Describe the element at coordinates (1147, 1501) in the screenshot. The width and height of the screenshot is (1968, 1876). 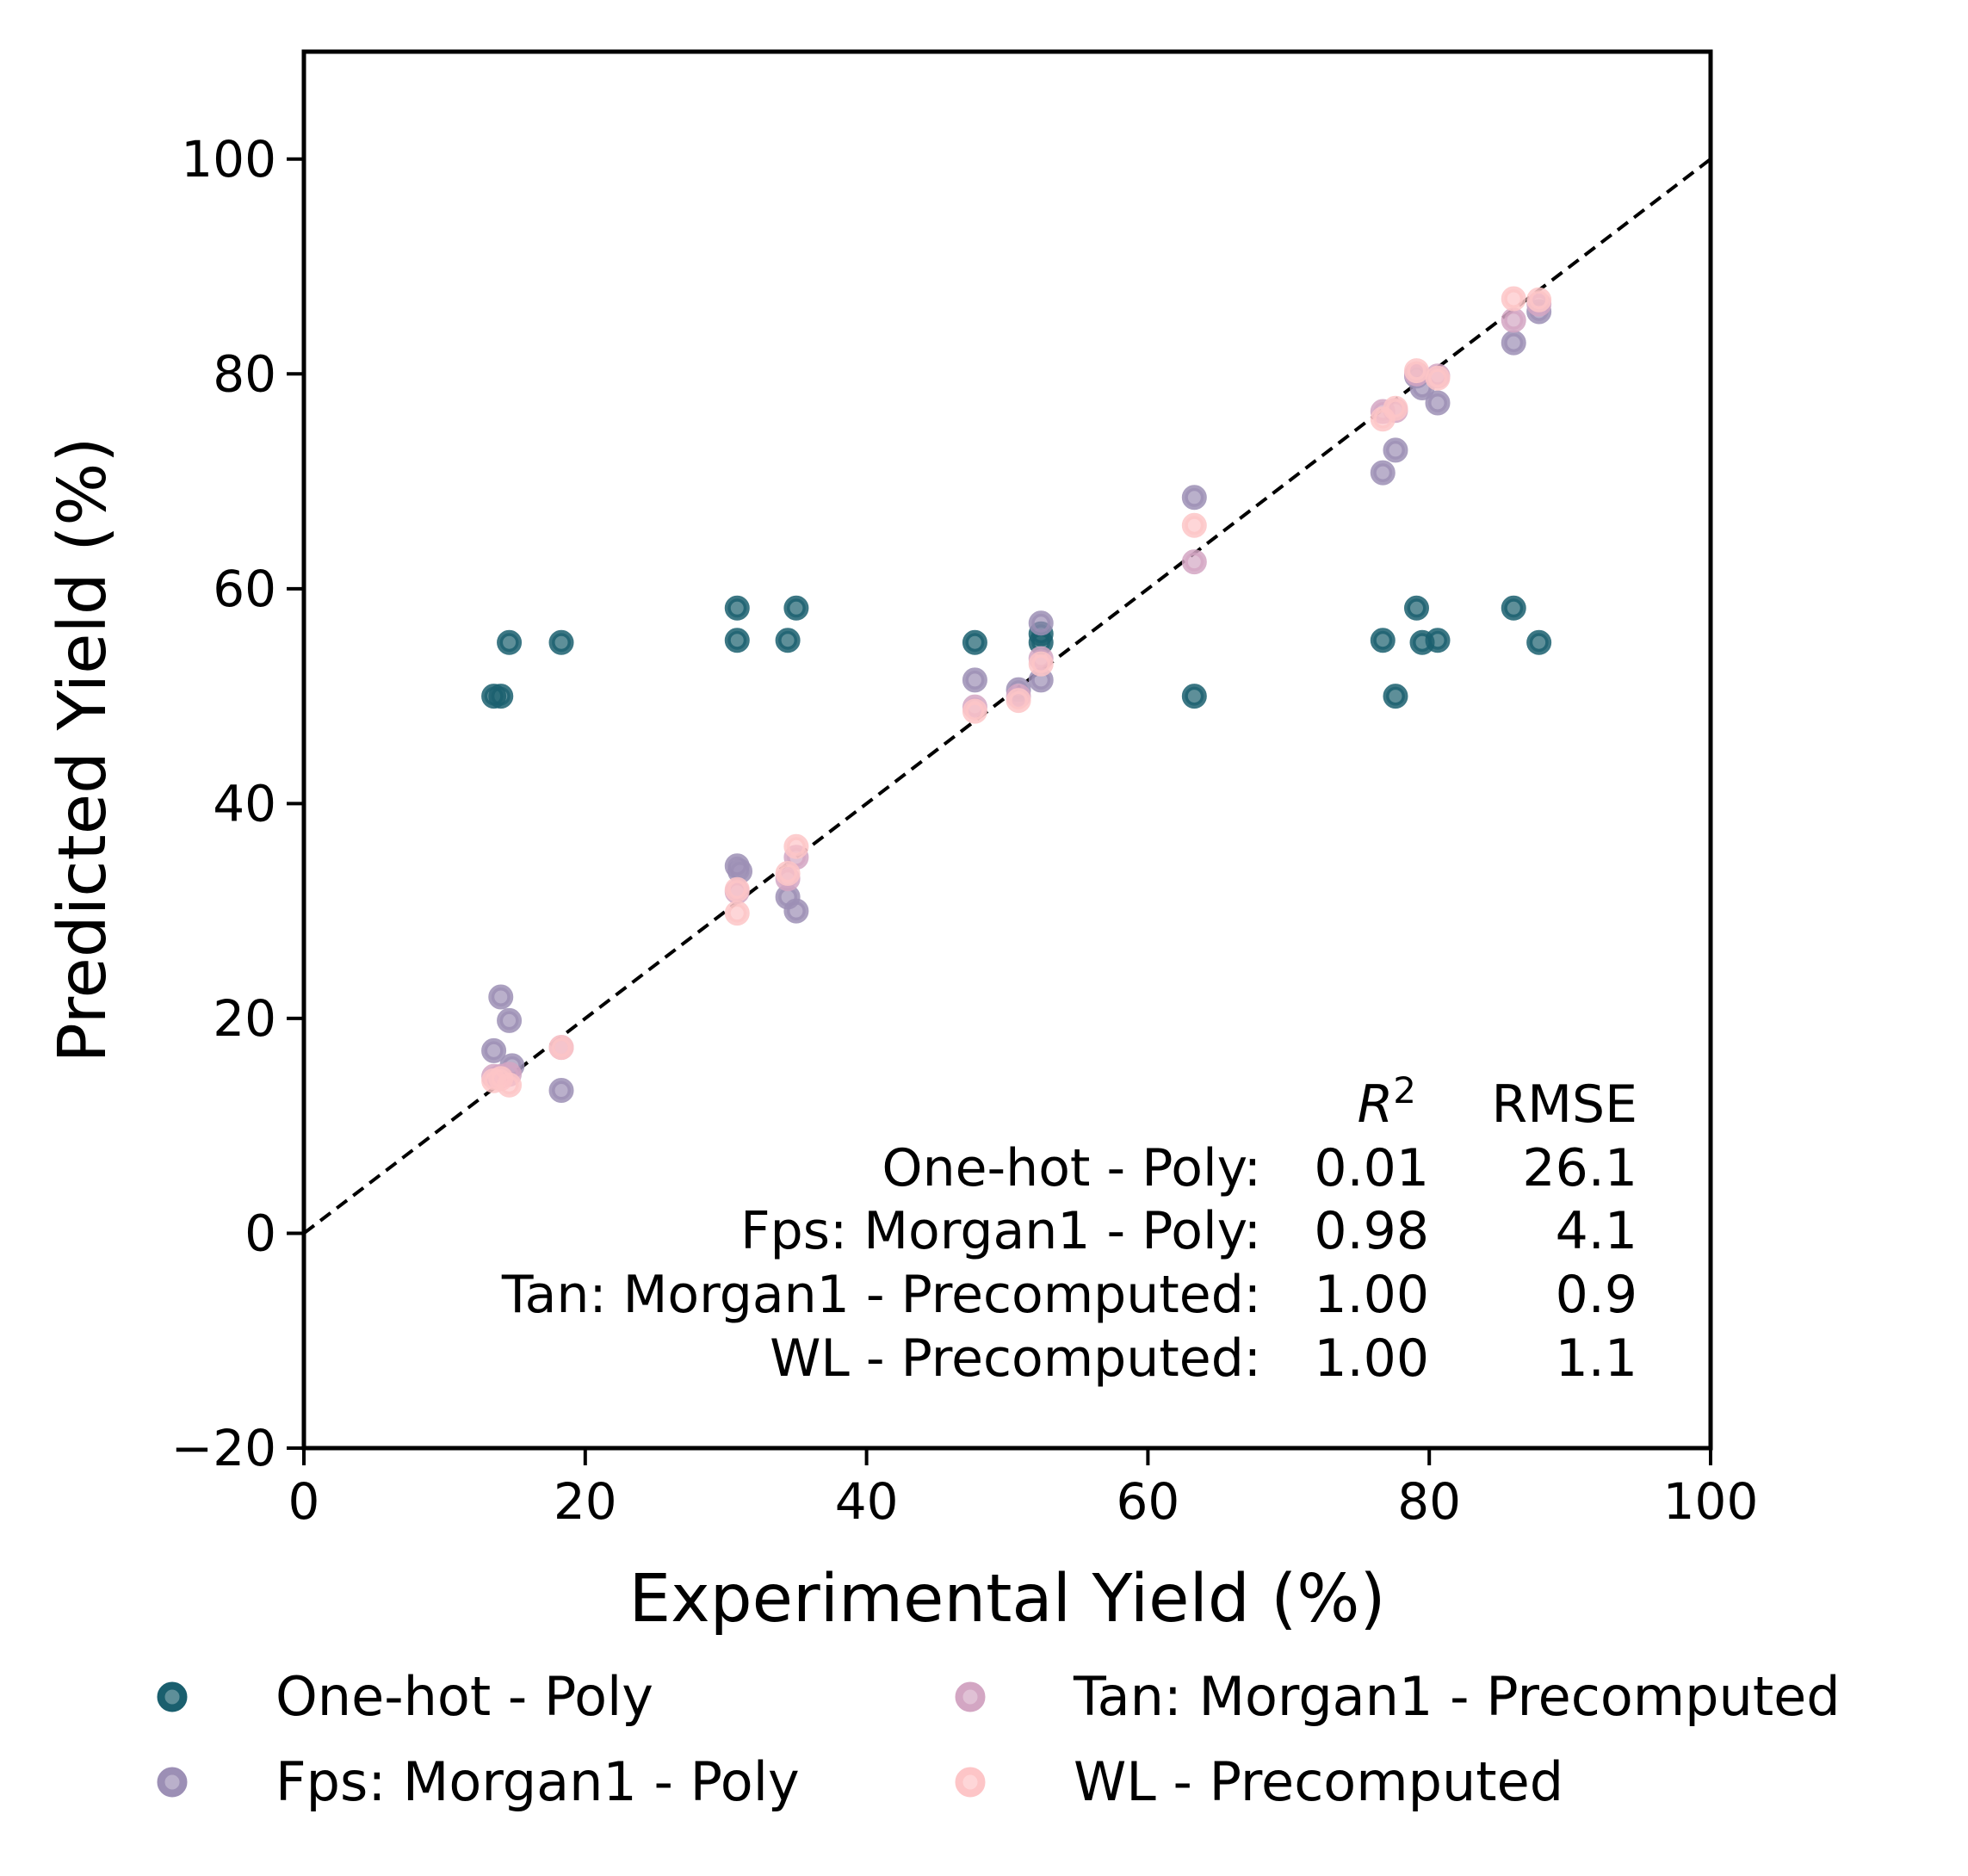
I see `x-tick-label: 60` at that location.